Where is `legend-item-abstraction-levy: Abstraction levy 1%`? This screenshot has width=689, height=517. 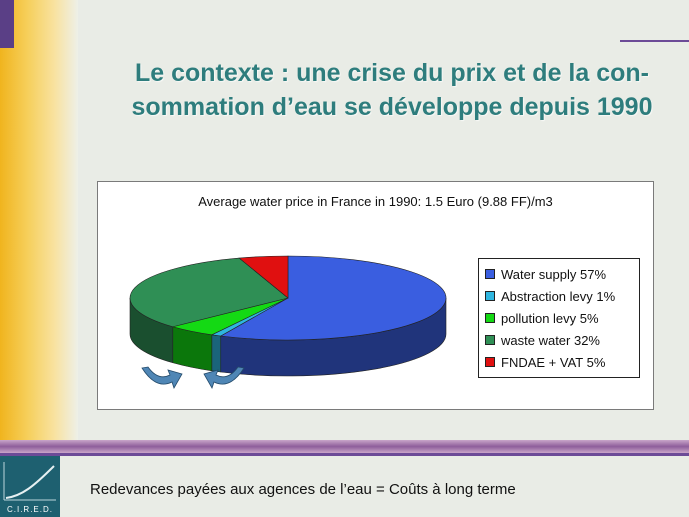 legend-item-abstraction-levy: Abstraction levy 1% is located at coordinates (559, 296).